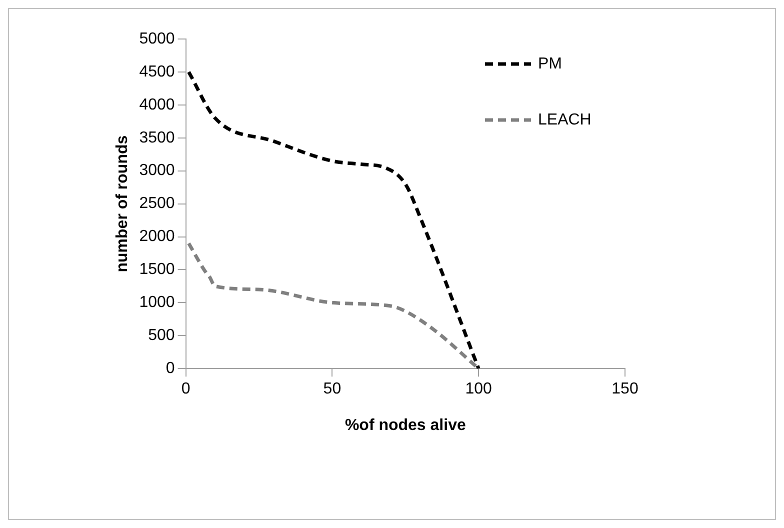  I want to click on legend-label: LEACH, so click(565, 119).